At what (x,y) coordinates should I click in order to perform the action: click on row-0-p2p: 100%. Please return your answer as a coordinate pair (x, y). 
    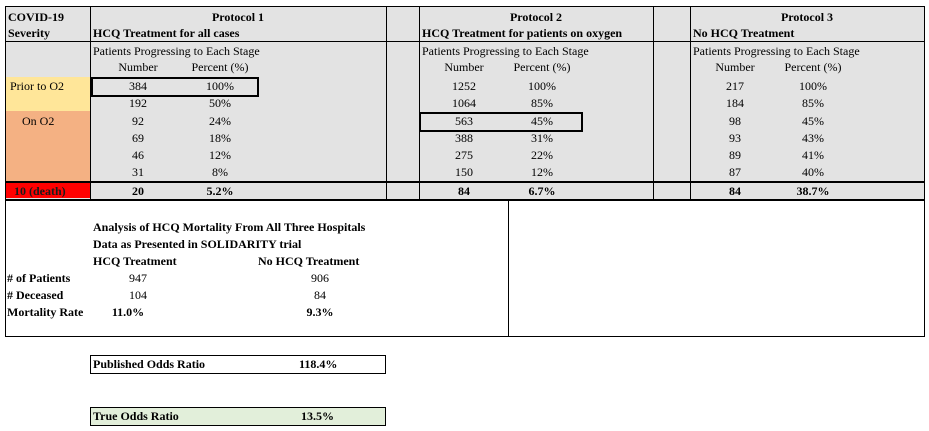
    Looking at the image, I should click on (542, 86).